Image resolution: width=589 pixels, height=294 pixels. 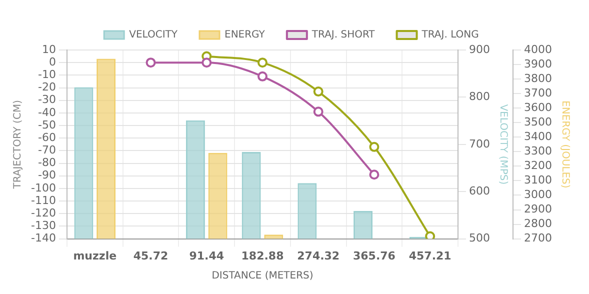 What do you see at coordinates (538, 78) in the screenshot?
I see `y3-tick-label: 3800` at bounding box center [538, 78].